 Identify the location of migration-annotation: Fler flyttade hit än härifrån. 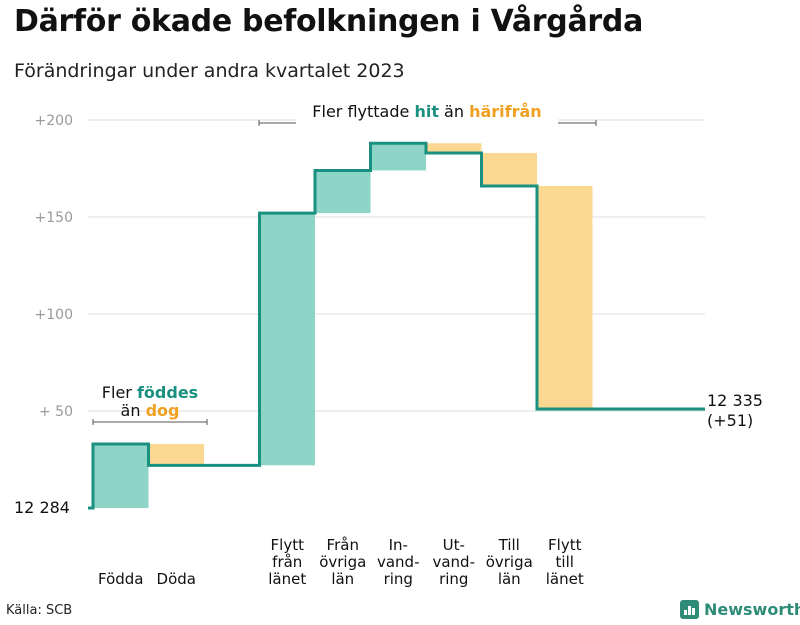
(427, 113).